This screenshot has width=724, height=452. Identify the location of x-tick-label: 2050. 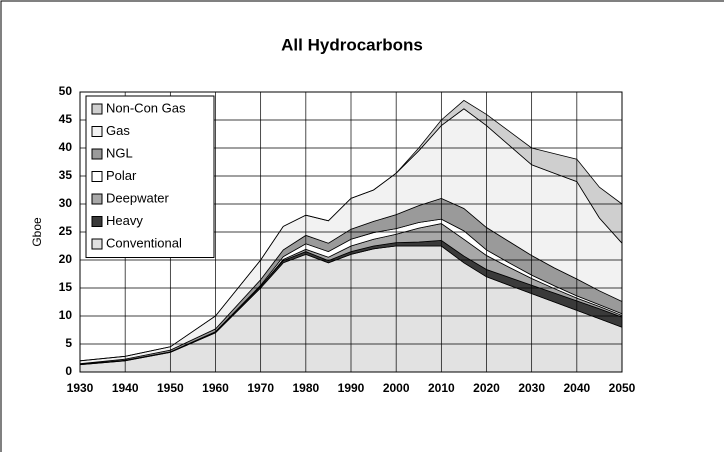
(622, 388).